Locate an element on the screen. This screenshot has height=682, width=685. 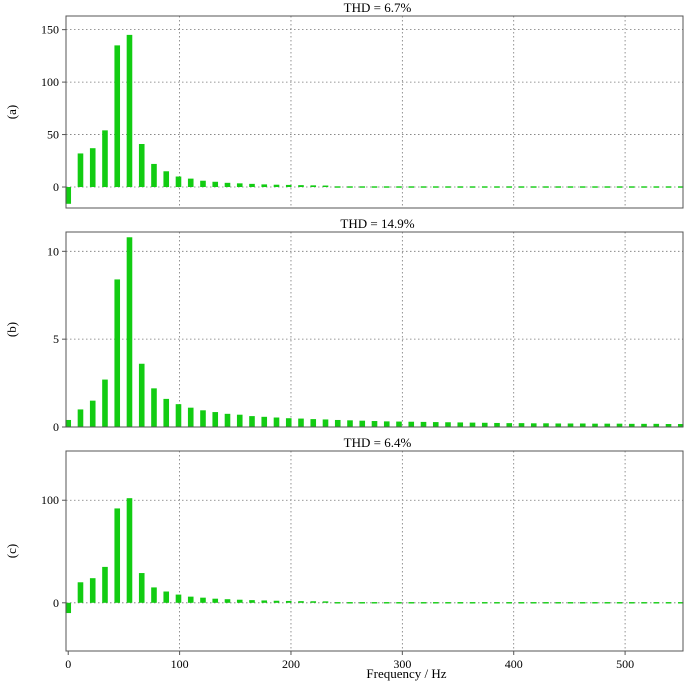
y-tick-label: 0 is located at coordinates (56, 427).